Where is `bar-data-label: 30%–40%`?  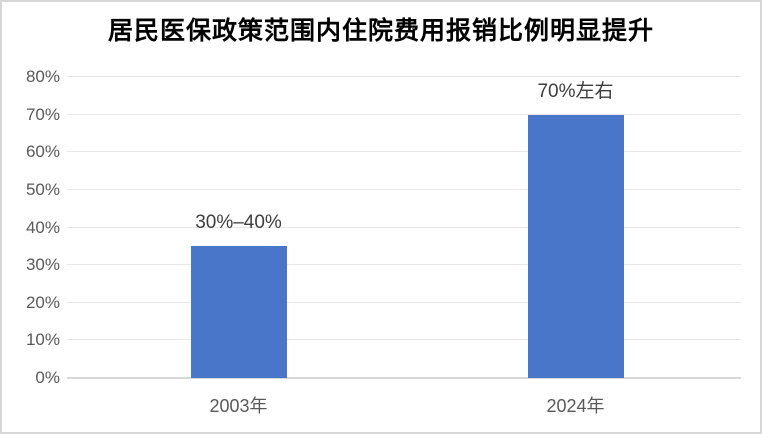
bar-data-label: 30%–40% is located at coordinates (238, 223).